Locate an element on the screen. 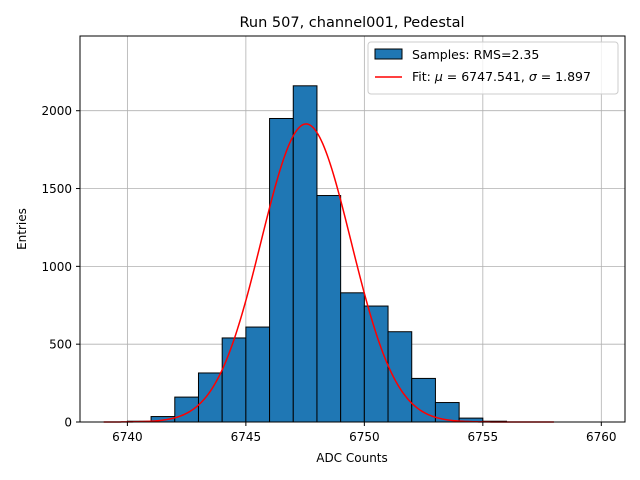  chart-title: Run 507, channel001, Pedestal is located at coordinates (351, 23).